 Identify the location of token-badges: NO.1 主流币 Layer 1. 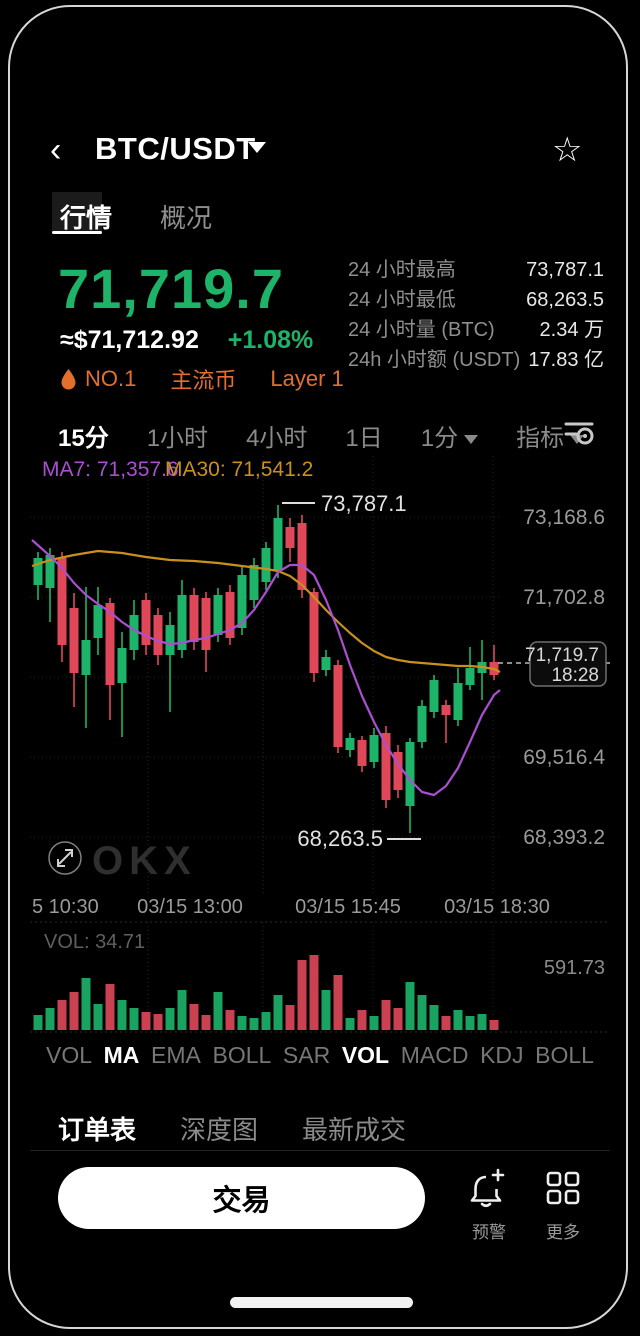
(202, 379).